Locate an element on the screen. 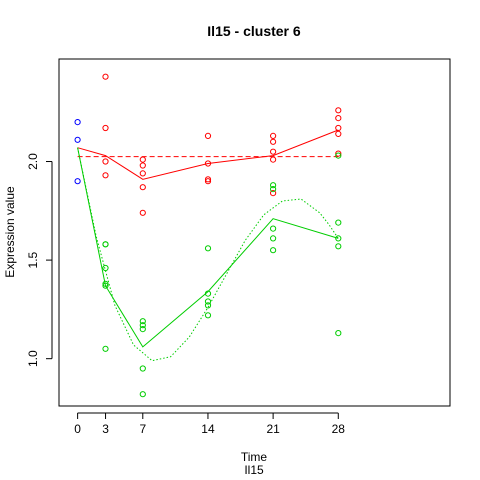  x-axis: 0 3 7 14 21 28 is located at coordinates (210, 424).